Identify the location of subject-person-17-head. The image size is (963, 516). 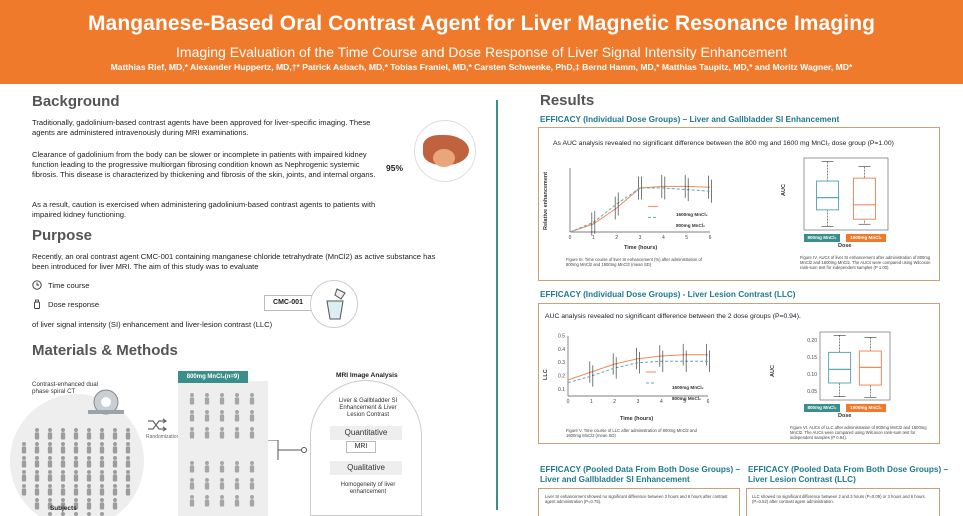
(24, 458).